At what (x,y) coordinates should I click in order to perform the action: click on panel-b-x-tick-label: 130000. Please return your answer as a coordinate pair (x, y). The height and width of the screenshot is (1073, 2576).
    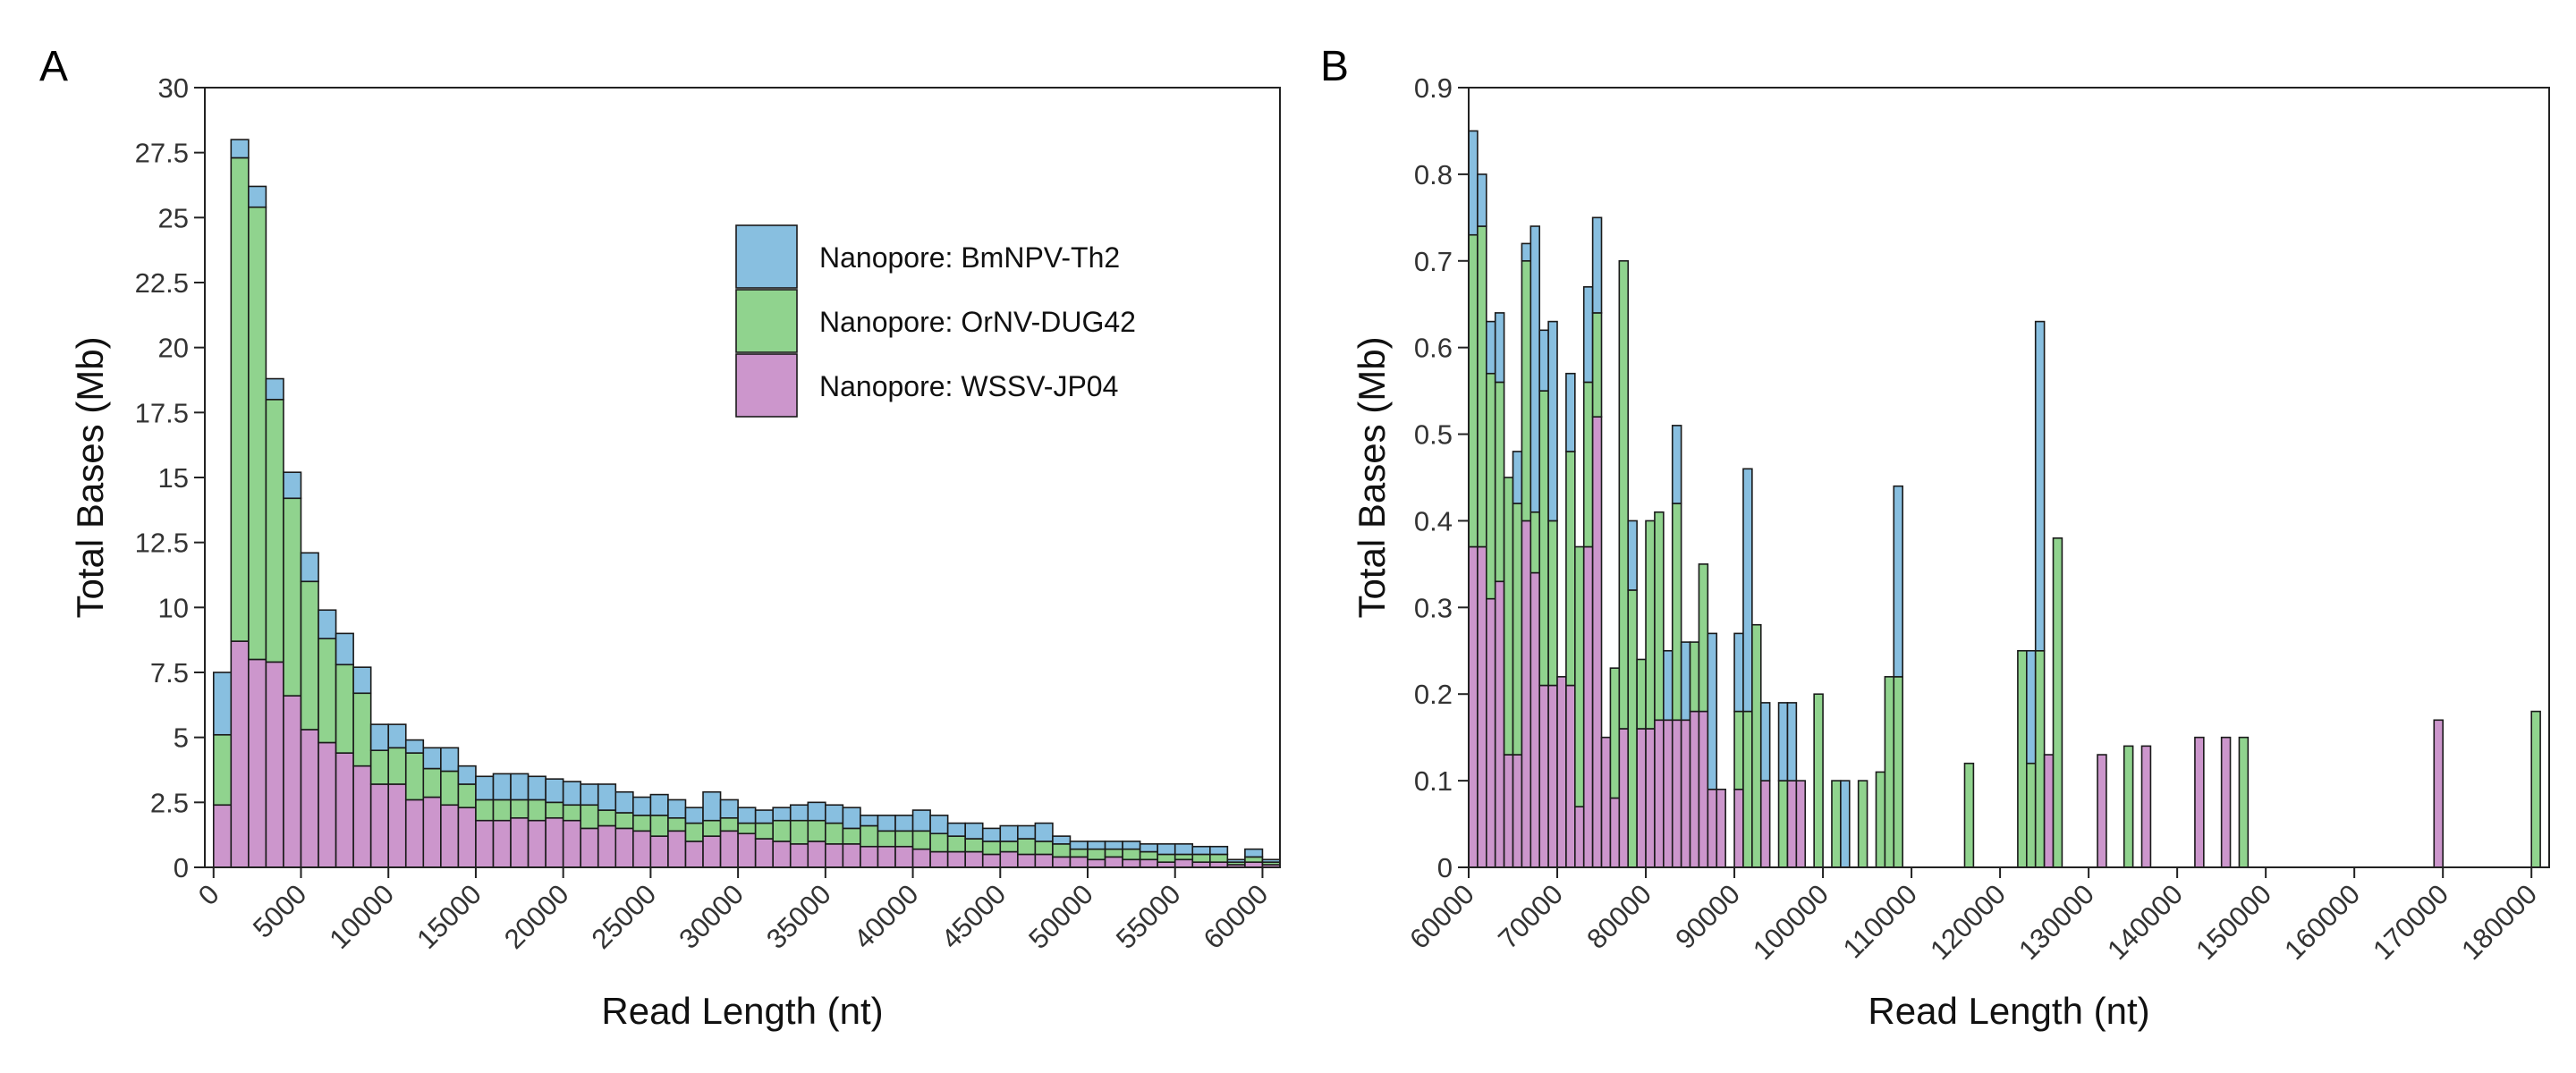
    Looking at the image, I should click on (2056, 922).